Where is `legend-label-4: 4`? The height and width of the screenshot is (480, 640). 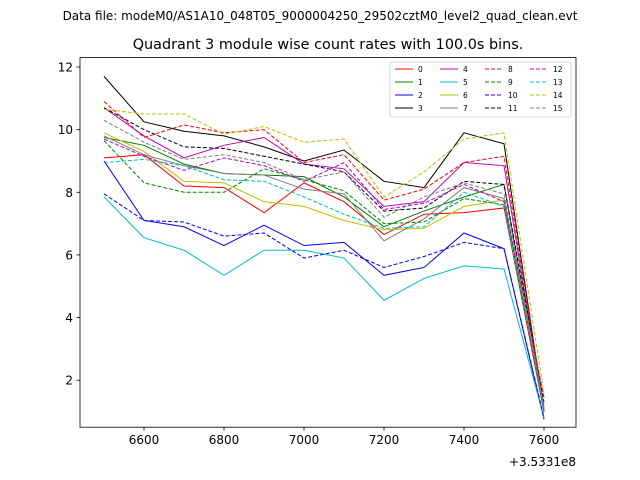
legend-label-4: 4 is located at coordinates (465, 69).